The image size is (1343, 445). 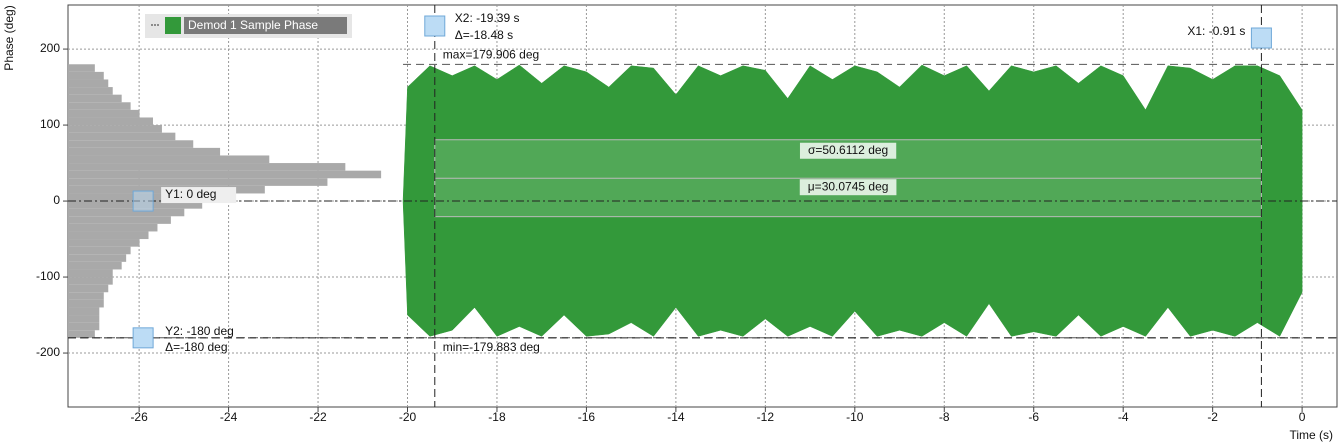 I want to click on x-tick-label: -24, so click(x=229, y=417).